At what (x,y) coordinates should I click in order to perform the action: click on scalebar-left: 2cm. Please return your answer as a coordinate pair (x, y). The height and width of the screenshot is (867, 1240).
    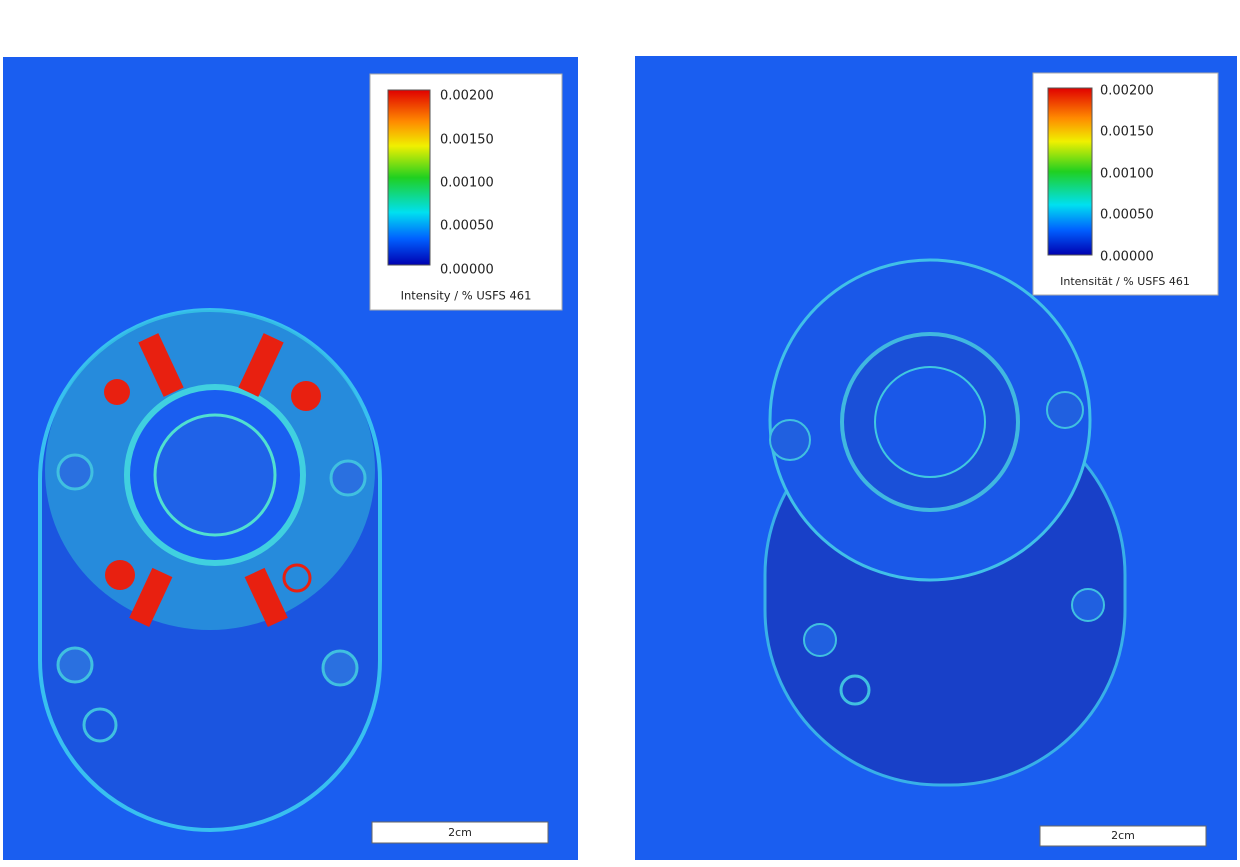
    Looking at the image, I should click on (460, 832).